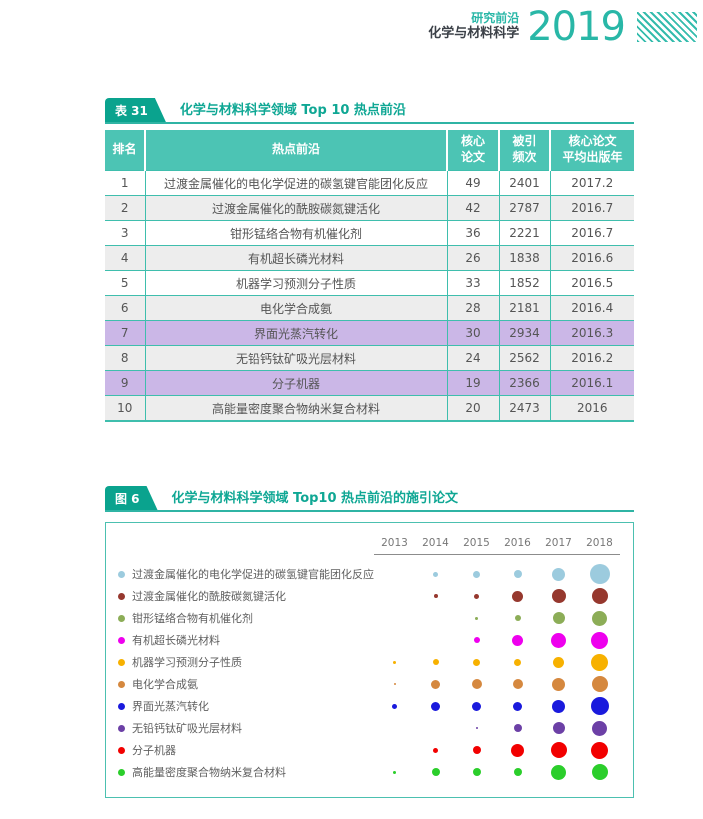 The width and height of the screenshot is (703, 819). What do you see at coordinates (246, 596) in the screenshot?
I see `series-legend: 过渡金属催化的酰胺碳氮键活化` at bounding box center [246, 596].